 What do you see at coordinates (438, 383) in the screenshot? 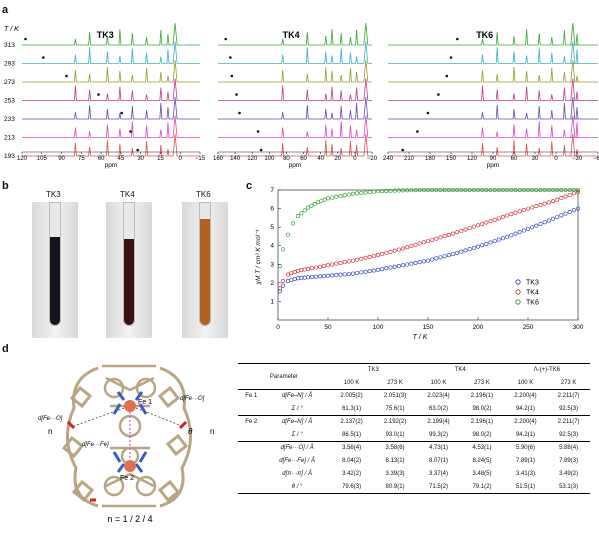
I see `table-temp: 100 K` at bounding box center [438, 383].